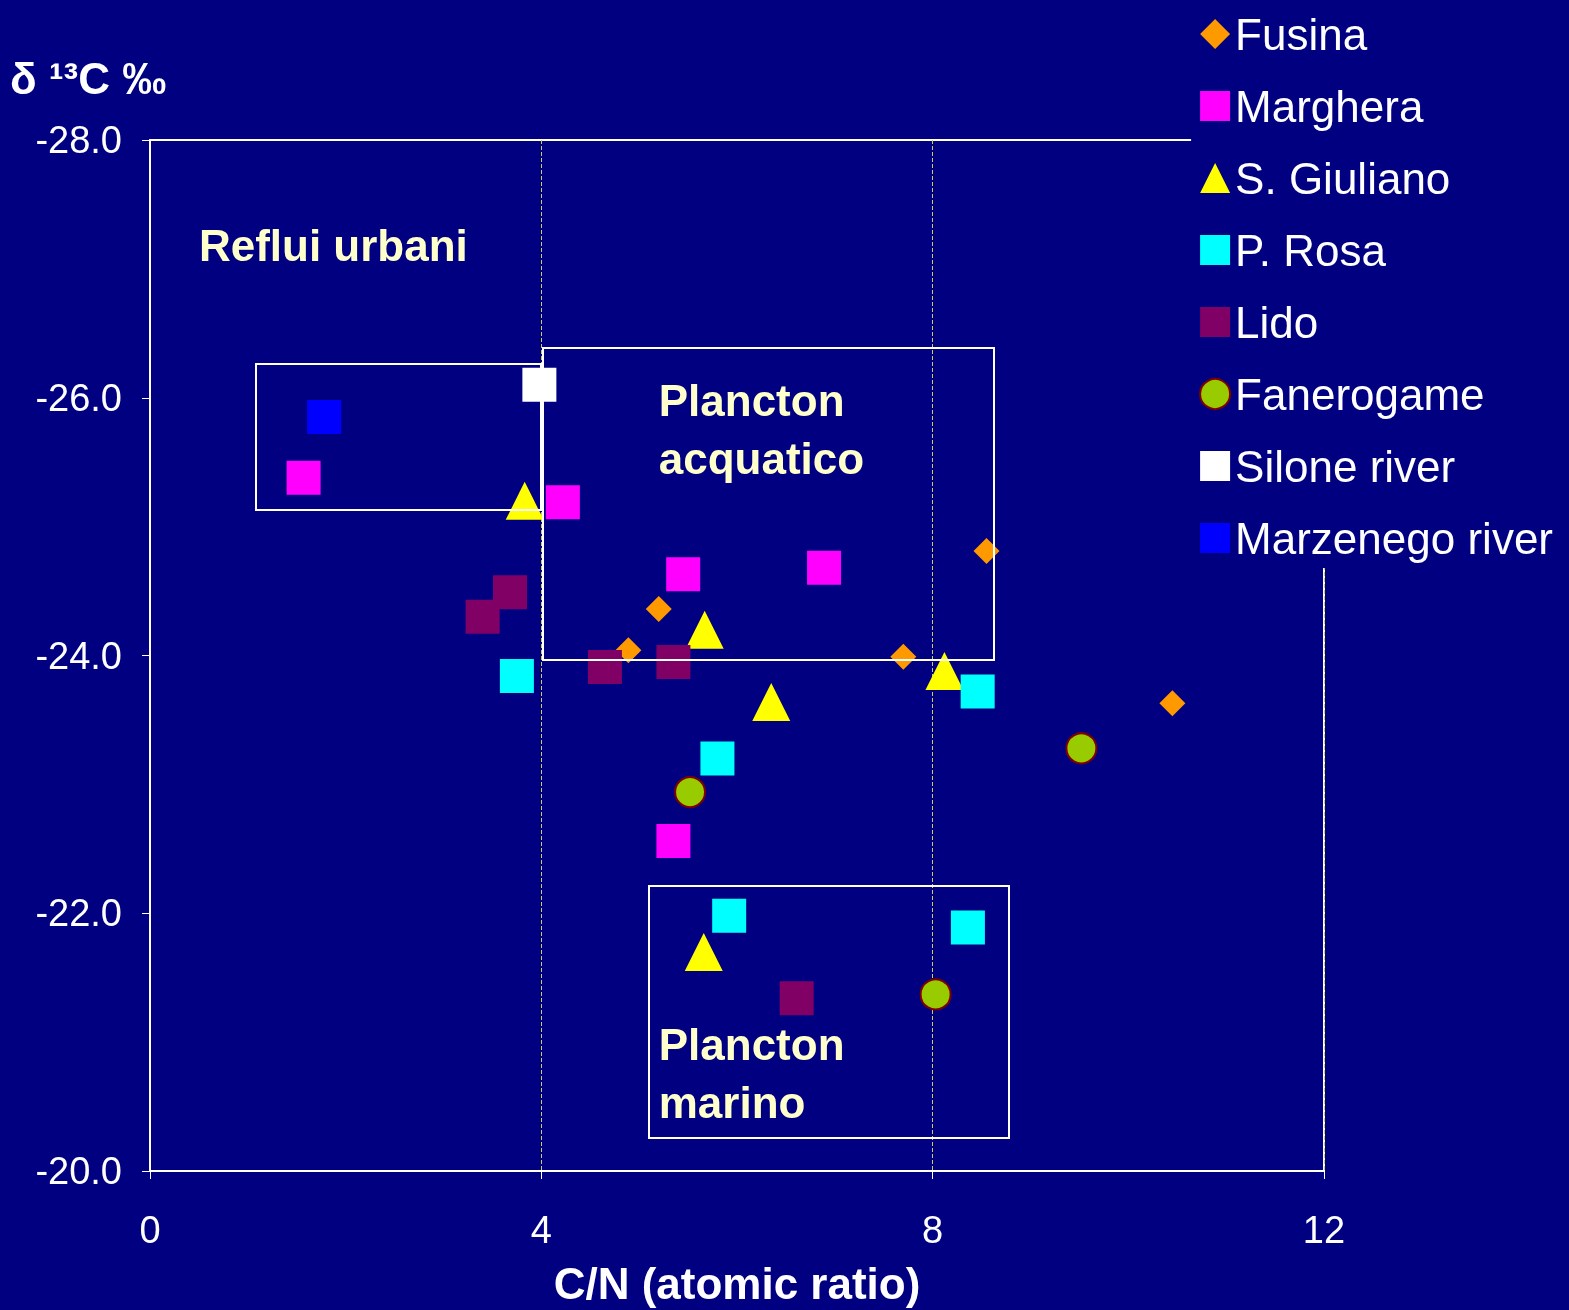 The height and width of the screenshot is (1310, 1569). What do you see at coordinates (88, 78) in the screenshot?
I see `y-axis-title: δ ¹³C ‰` at bounding box center [88, 78].